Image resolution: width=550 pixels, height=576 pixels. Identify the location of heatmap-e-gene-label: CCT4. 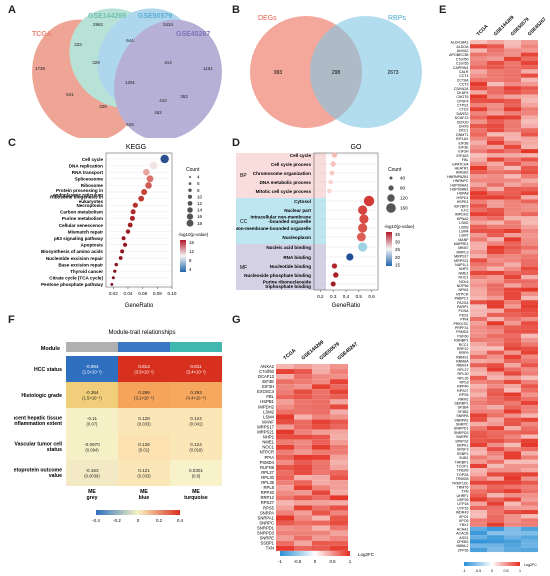
(463, 76).